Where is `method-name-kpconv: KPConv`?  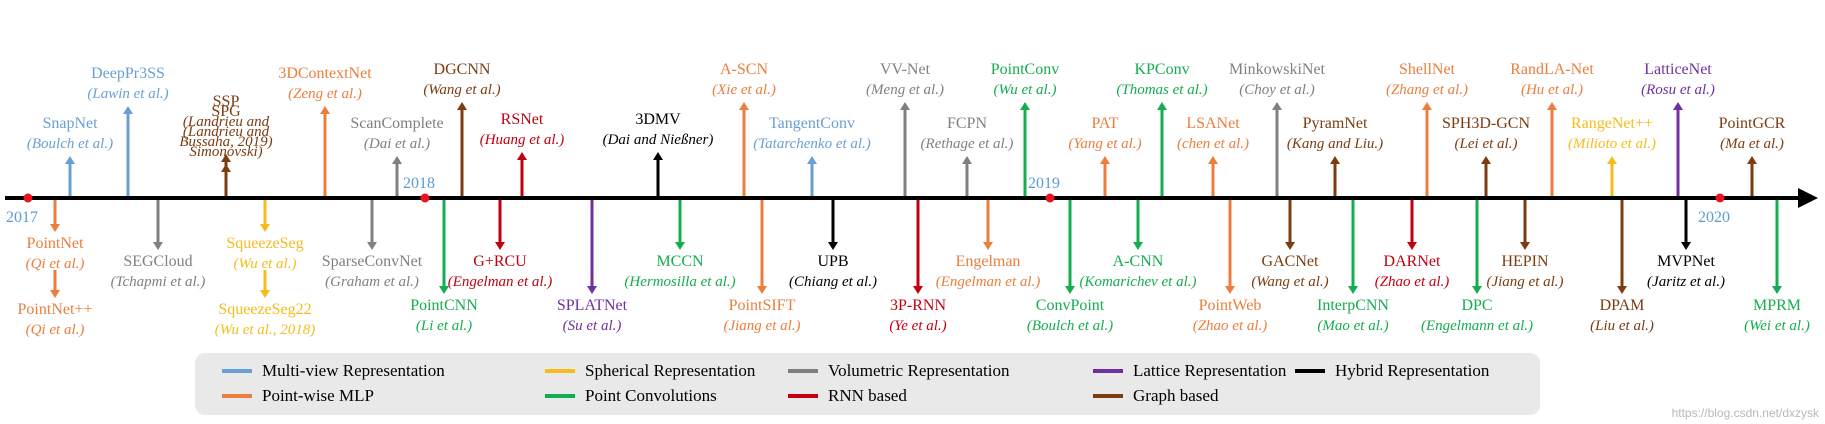
method-name-kpconv: KPConv is located at coordinates (1161, 69).